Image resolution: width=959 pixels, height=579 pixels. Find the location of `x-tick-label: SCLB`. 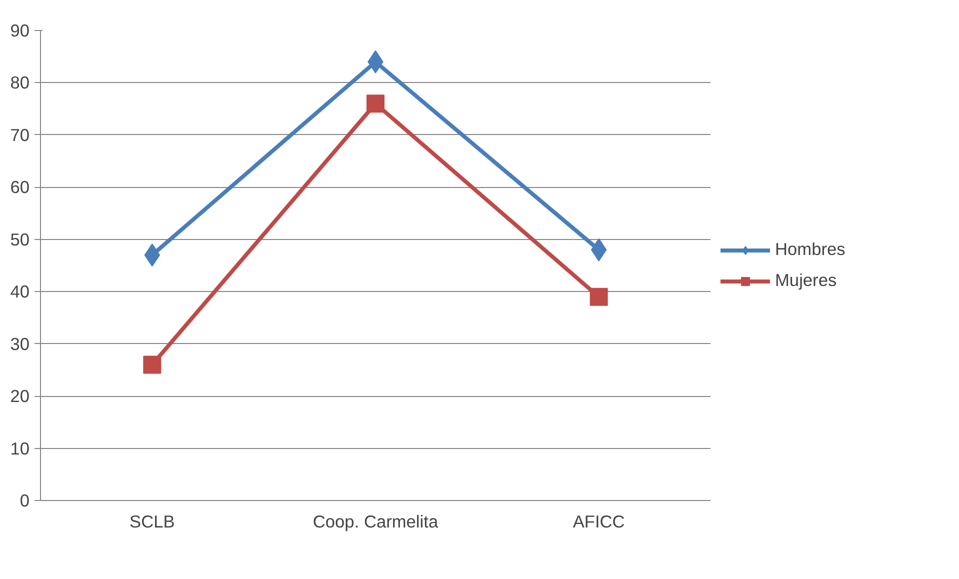

x-tick-label: SCLB is located at coordinates (152, 522).